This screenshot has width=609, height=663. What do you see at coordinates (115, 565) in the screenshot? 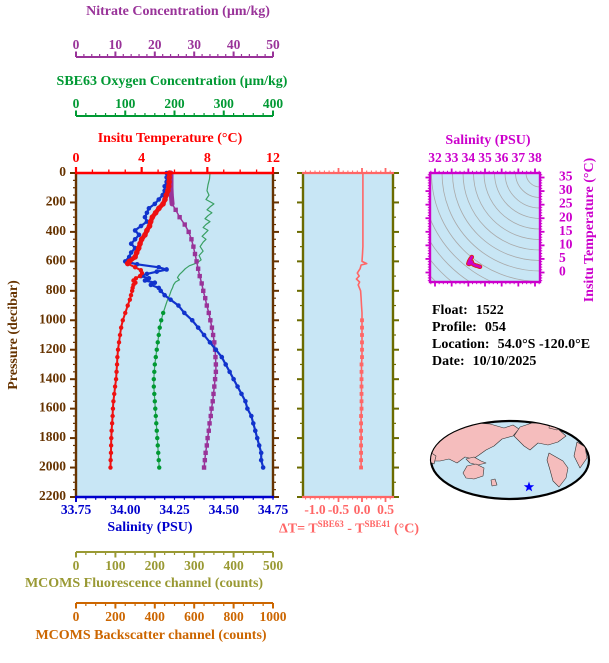
I see `fluorescence-tick-label: 100` at bounding box center [115, 565].